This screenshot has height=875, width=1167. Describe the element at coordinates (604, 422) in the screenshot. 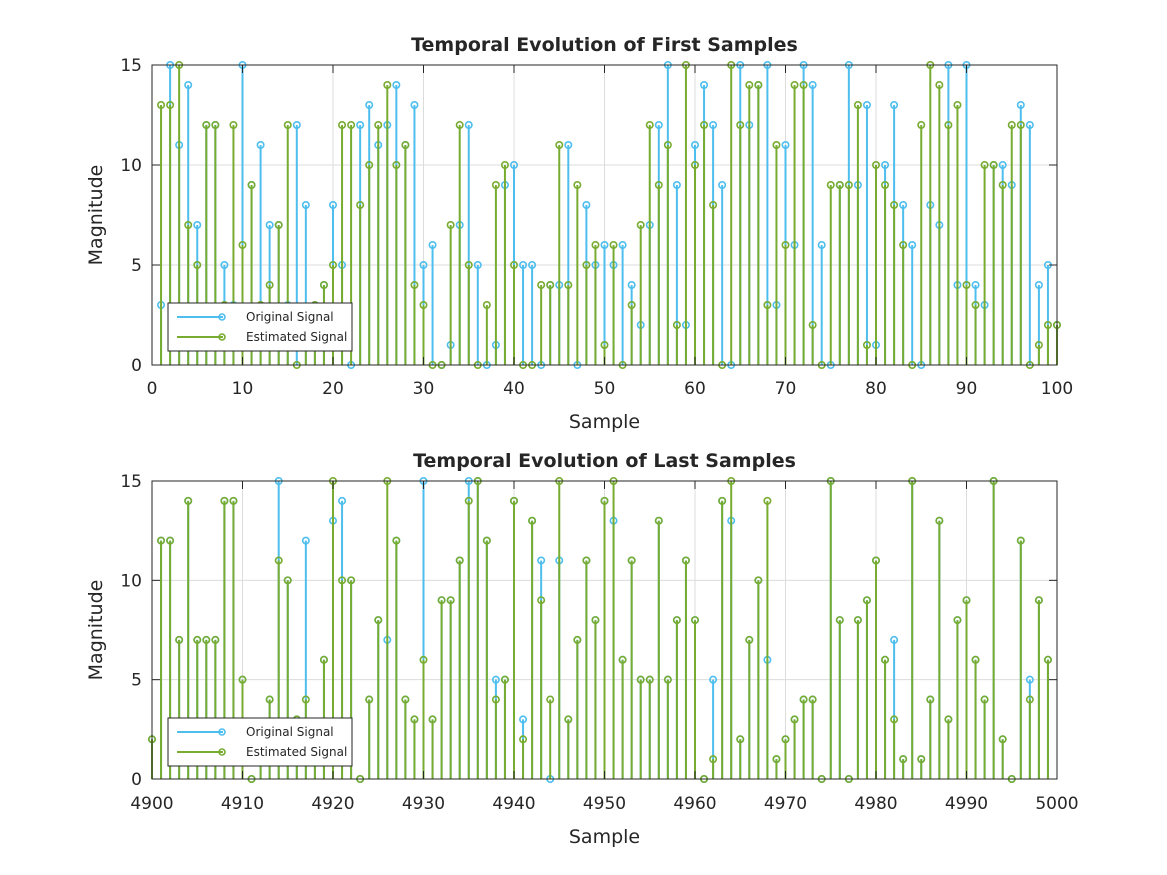

I see `x-axis-label: Sample` at that location.